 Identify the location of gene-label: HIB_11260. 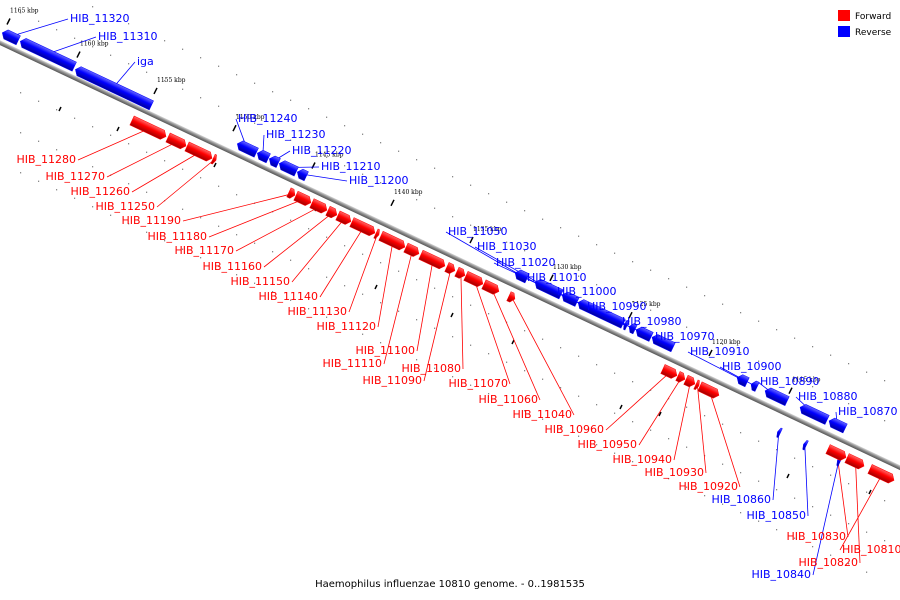
(100, 191).